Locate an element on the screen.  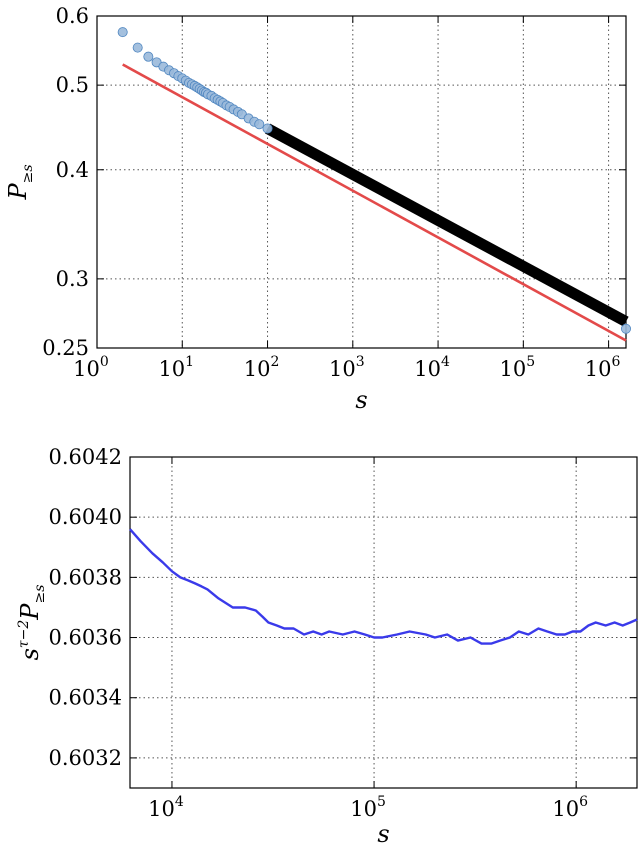
x-tick-exponent: 2 is located at coordinates (274, 362).